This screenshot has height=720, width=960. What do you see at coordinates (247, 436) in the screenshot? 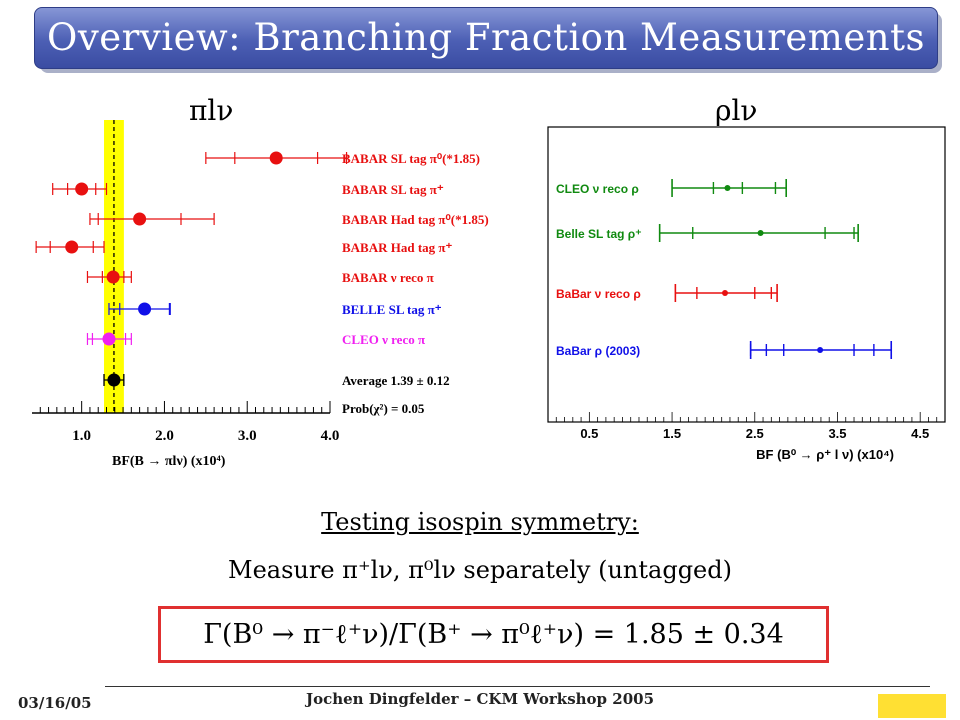
I see `pi-tick-label: 3.0` at bounding box center [247, 436].